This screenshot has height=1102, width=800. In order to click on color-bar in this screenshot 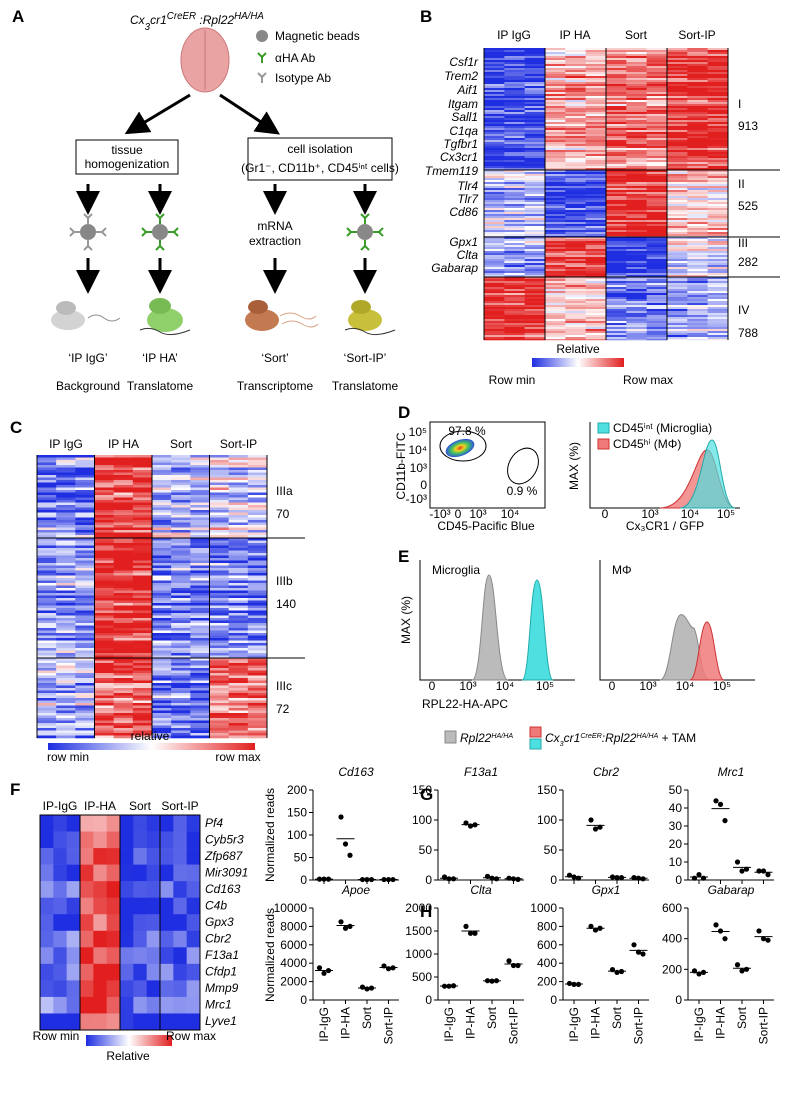, I will do `click(129, 1040)`.